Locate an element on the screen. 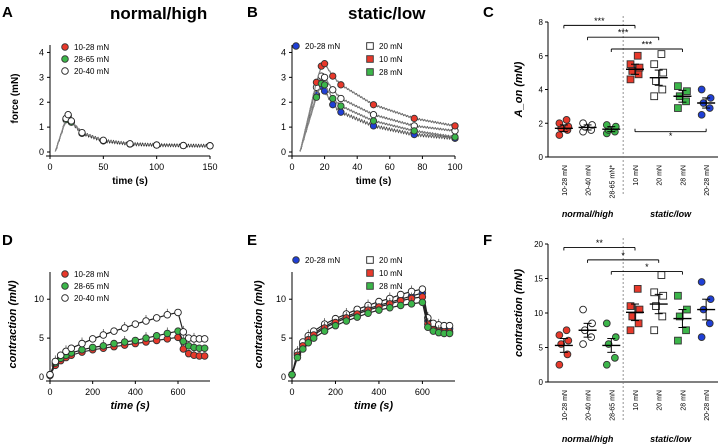  y-tick-label: 15 is located at coordinates (538, 279).